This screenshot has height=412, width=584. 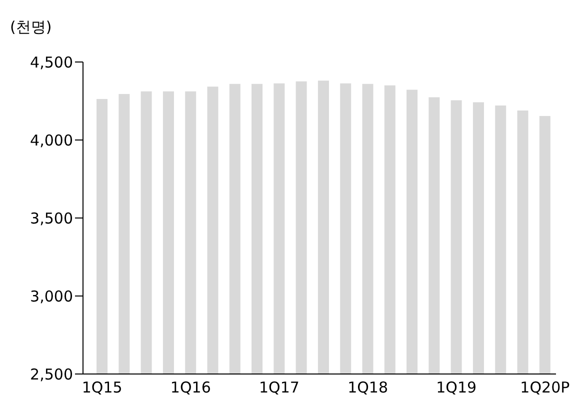 What do you see at coordinates (190, 387) in the screenshot?
I see `x-tick-label: 1Q16` at bounding box center [190, 387].